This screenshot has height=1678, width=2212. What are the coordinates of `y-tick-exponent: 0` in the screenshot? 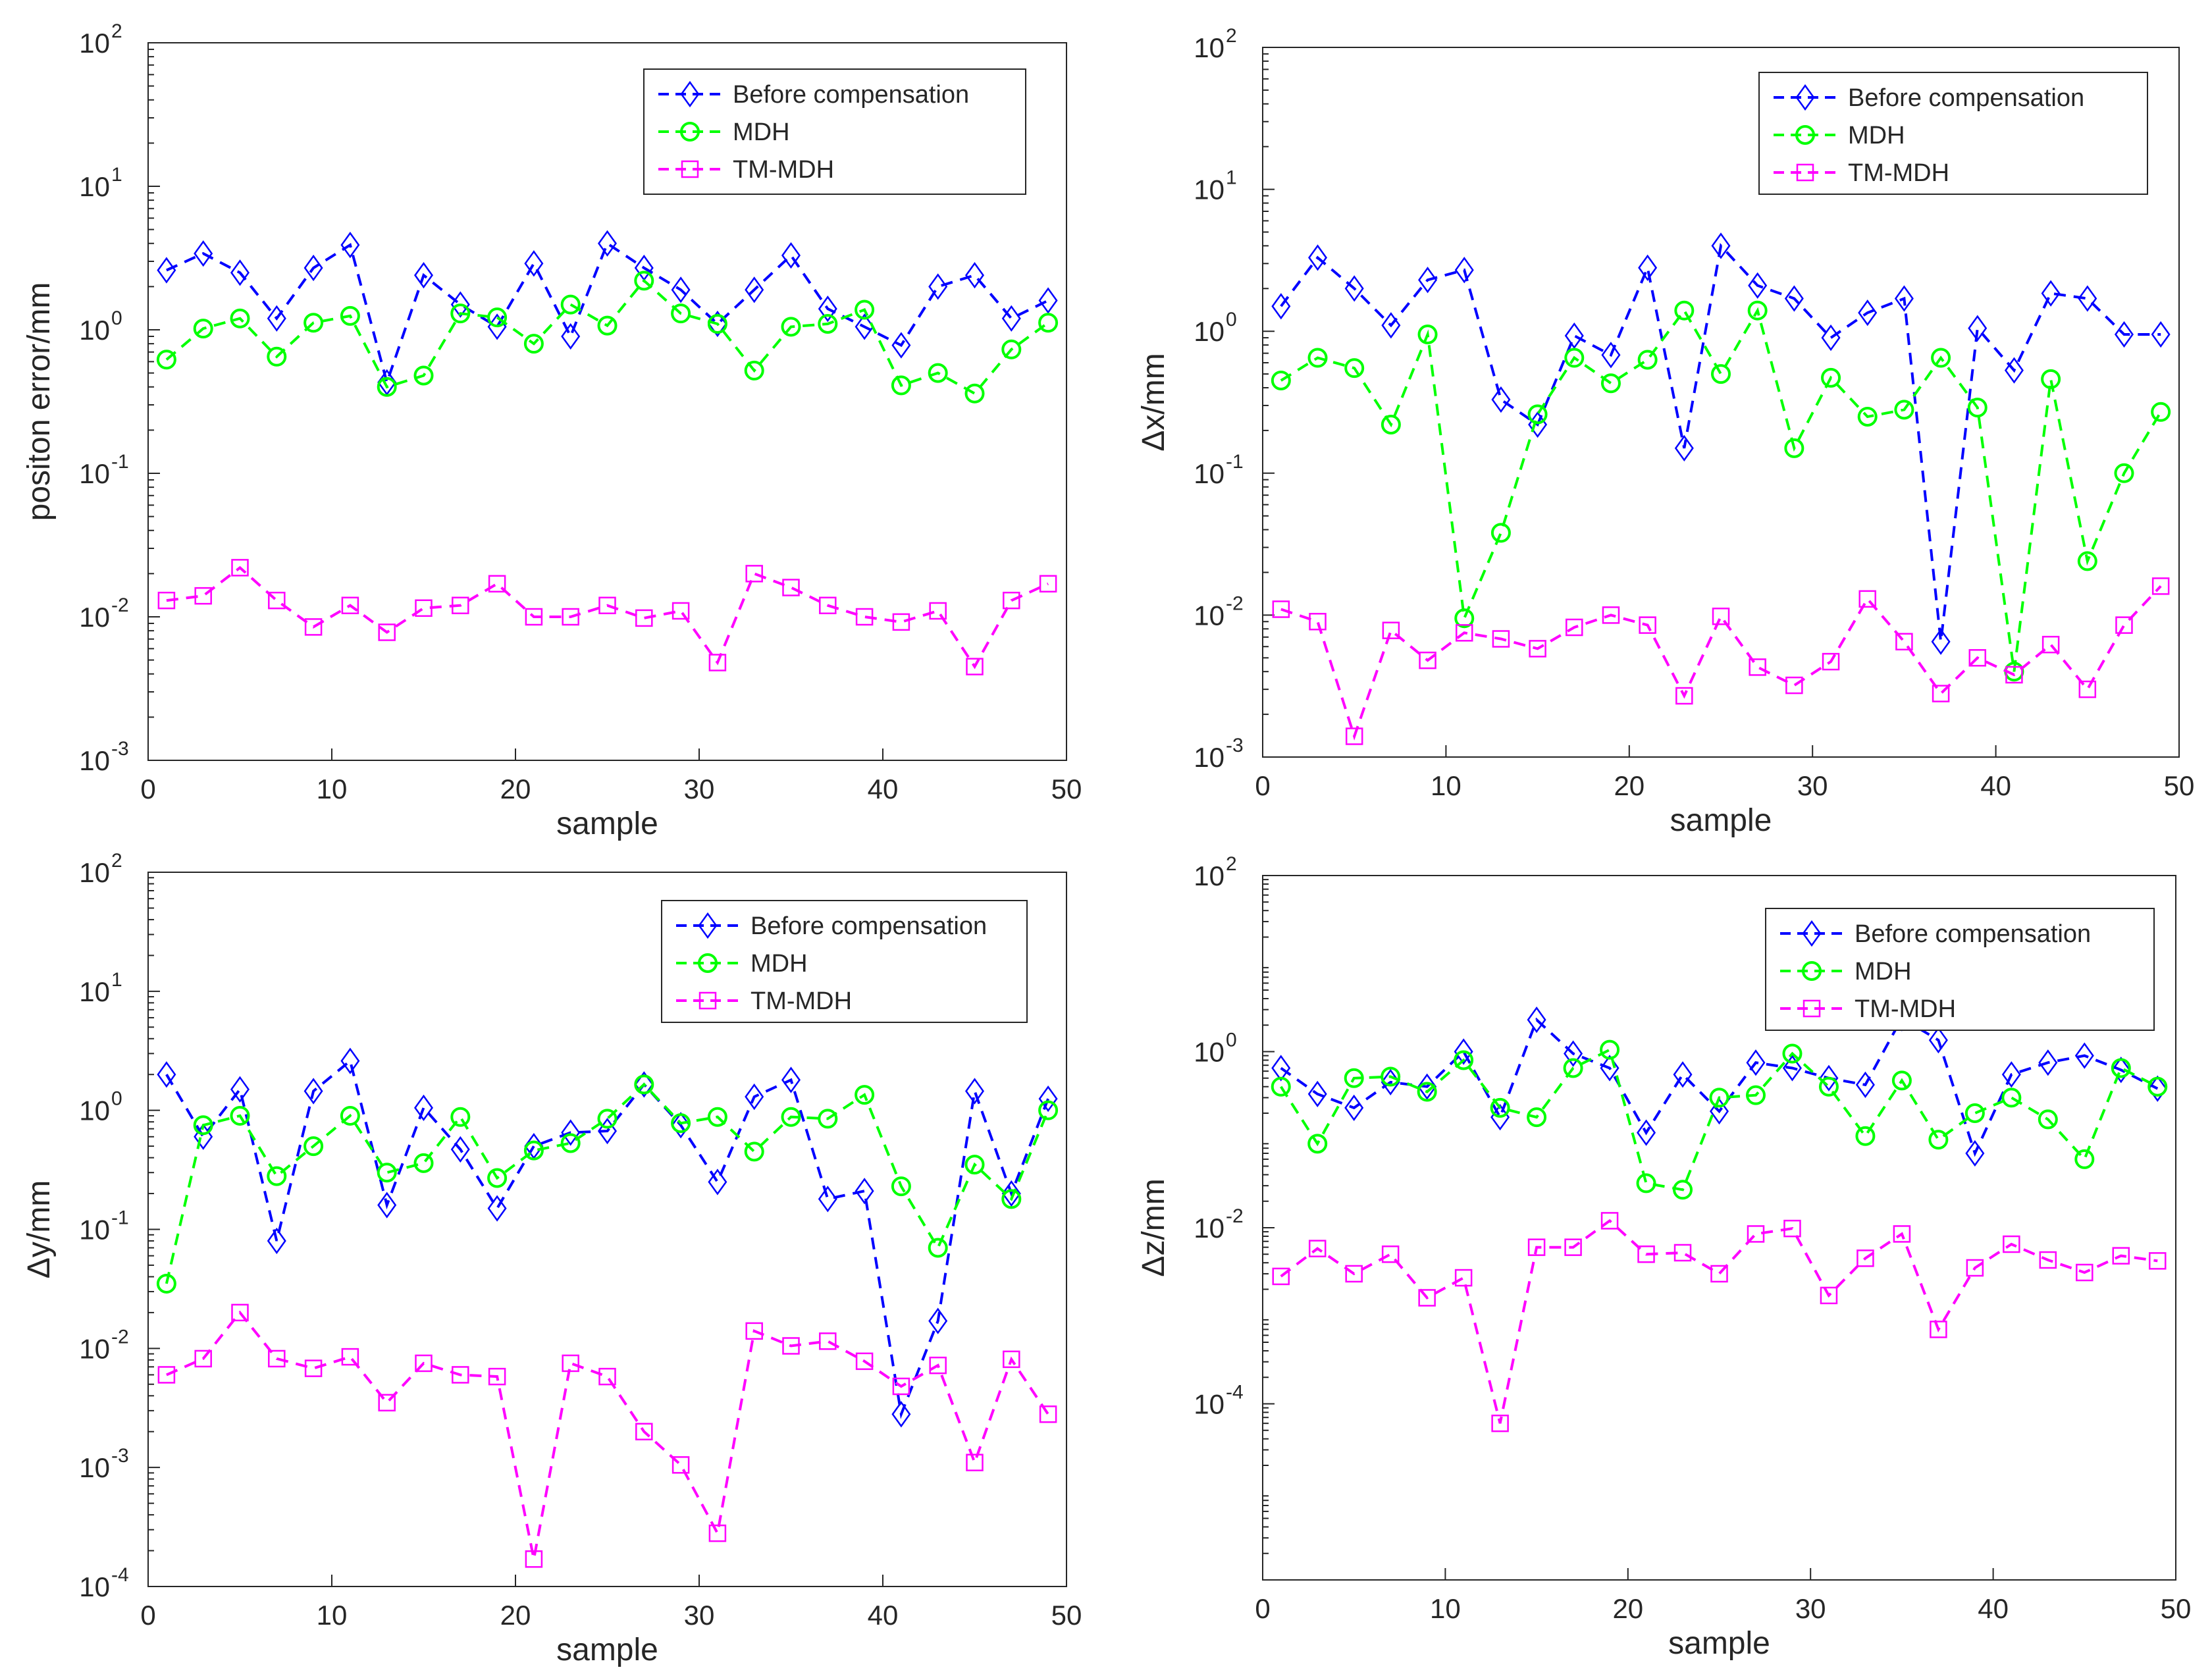 It's located at (116, 318).